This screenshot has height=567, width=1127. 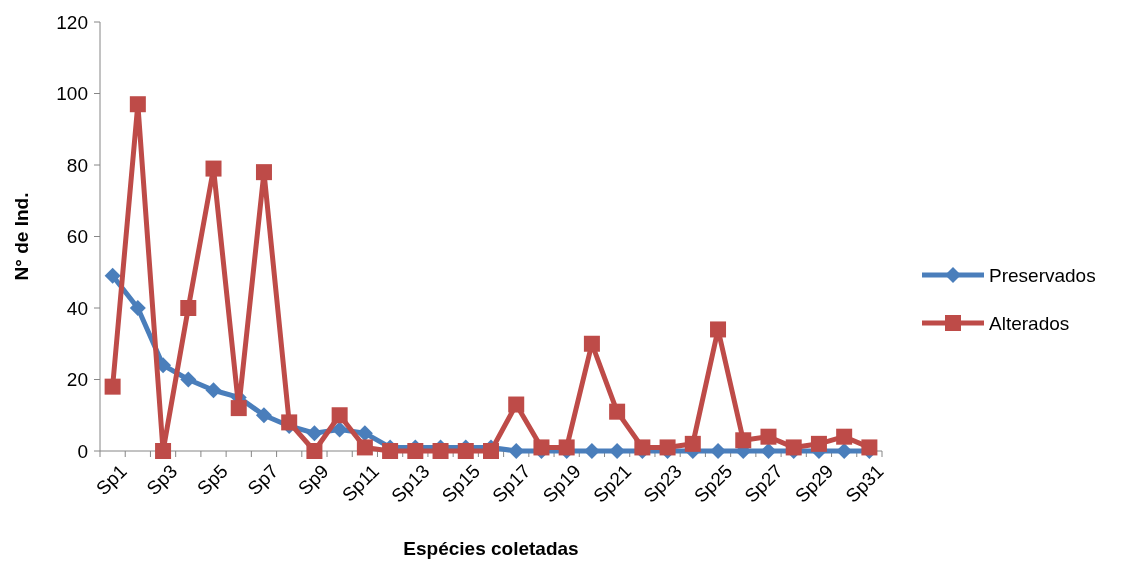 What do you see at coordinates (77, 380) in the screenshot?
I see `y-tick-label: 20` at bounding box center [77, 380].